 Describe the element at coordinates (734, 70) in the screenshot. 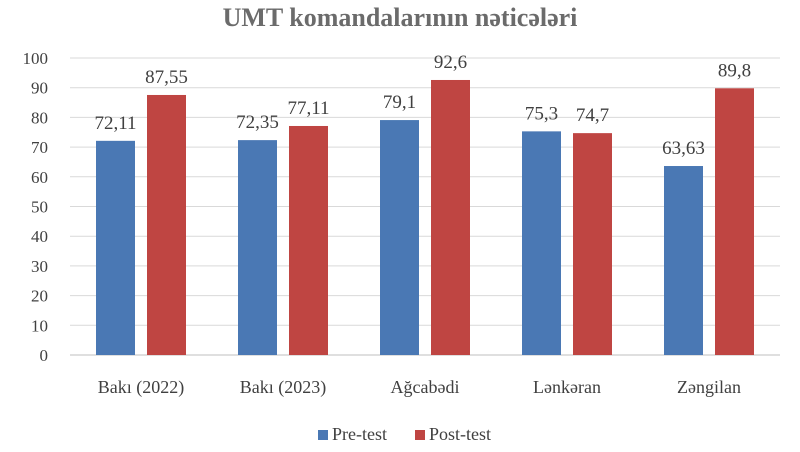

I see `data-label: 89,8` at that location.